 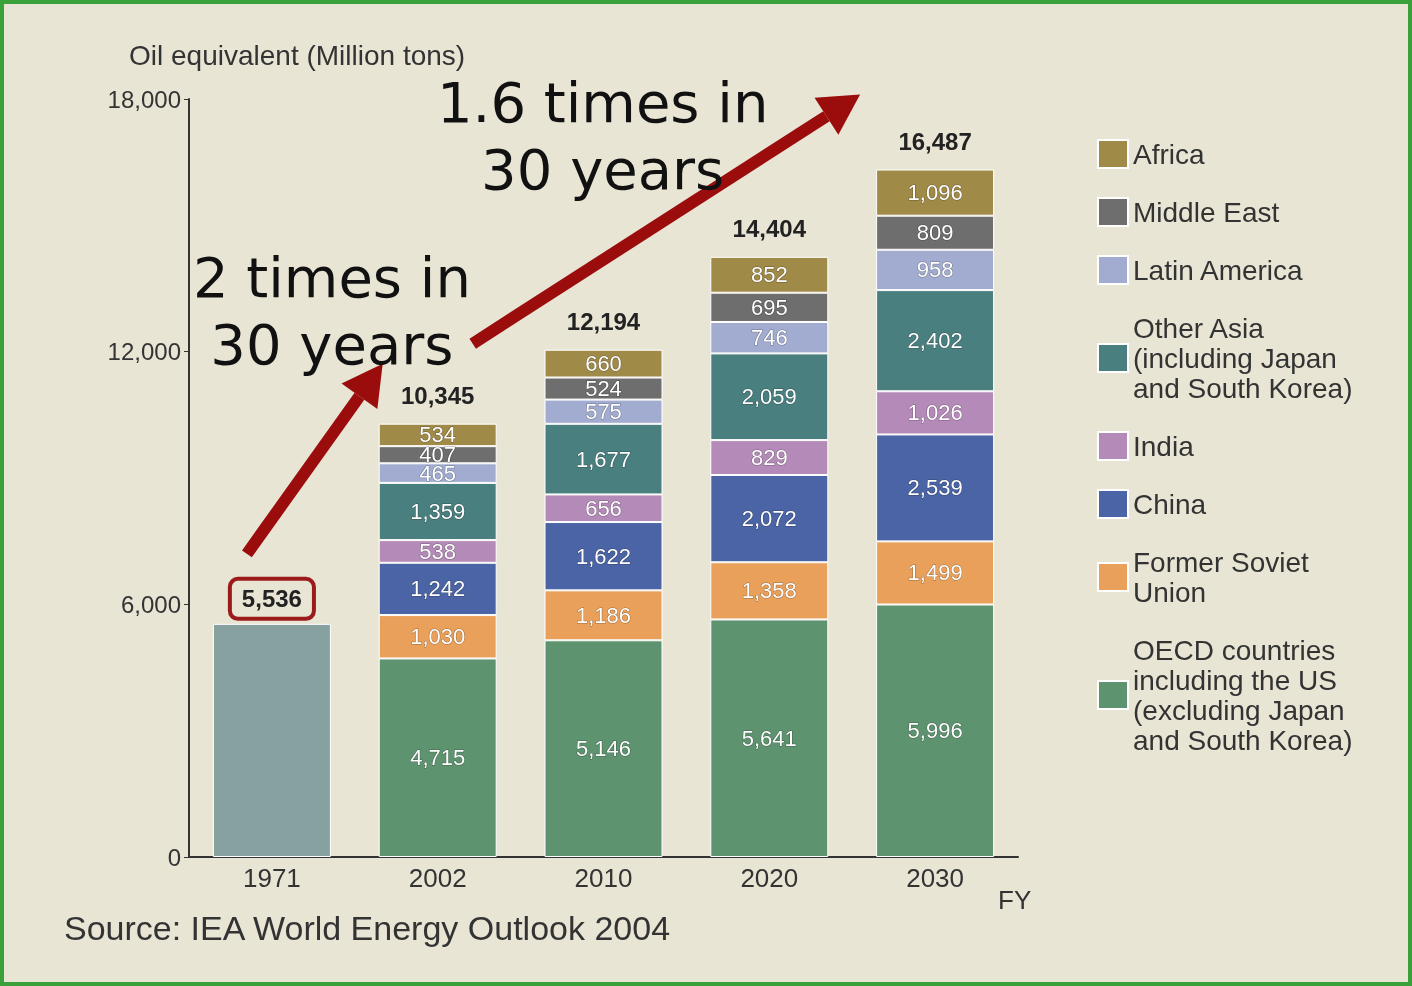 I want to click on legend-label: China, so click(x=1170, y=504).